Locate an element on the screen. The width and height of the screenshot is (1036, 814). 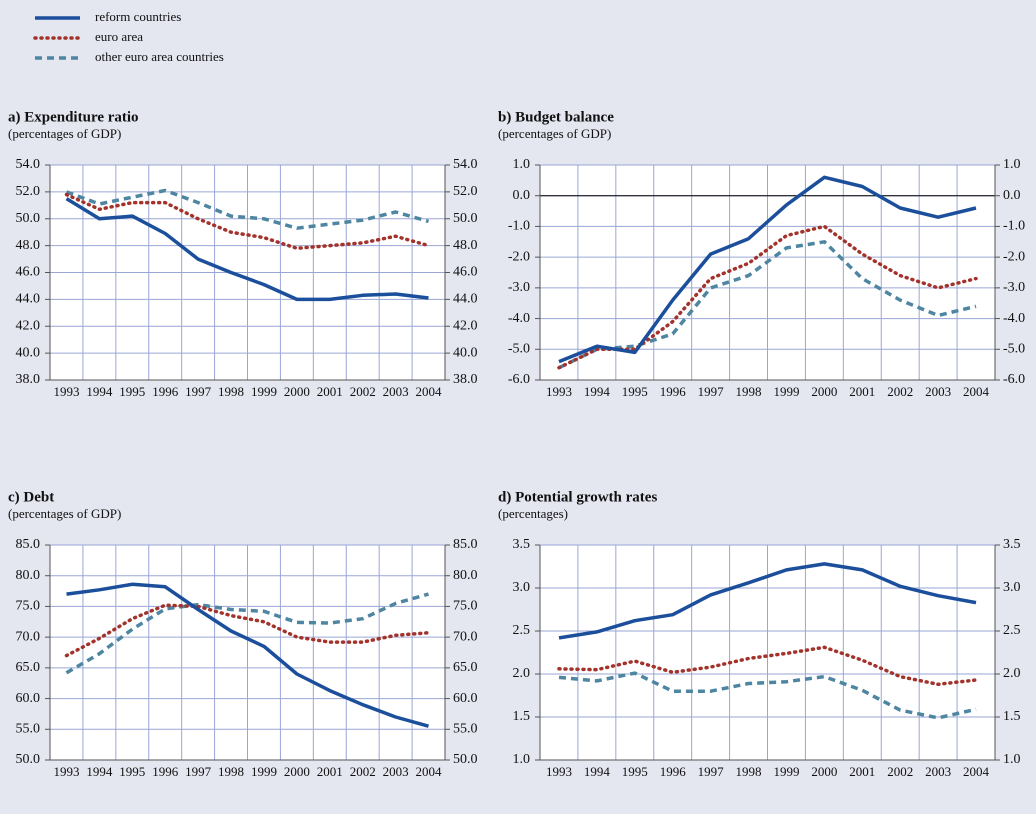
y-tick-label: 80.0 is located at coordinates (28, 575).